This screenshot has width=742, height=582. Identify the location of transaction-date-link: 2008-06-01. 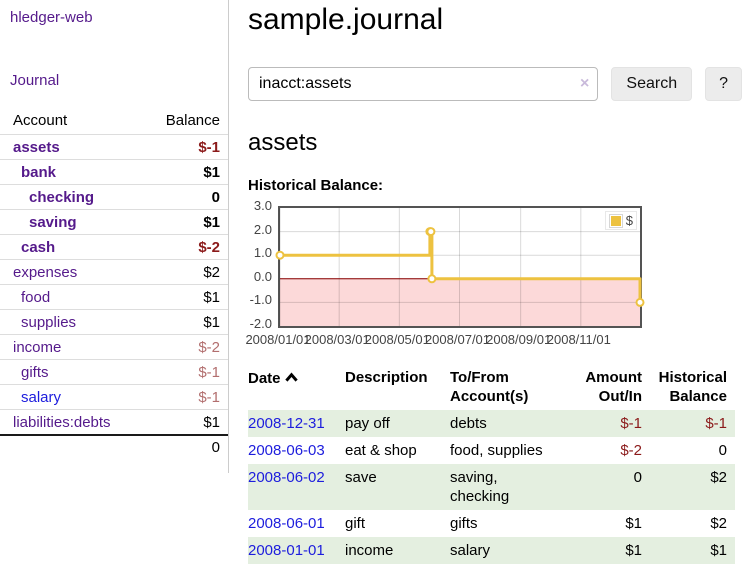
(286, 523).